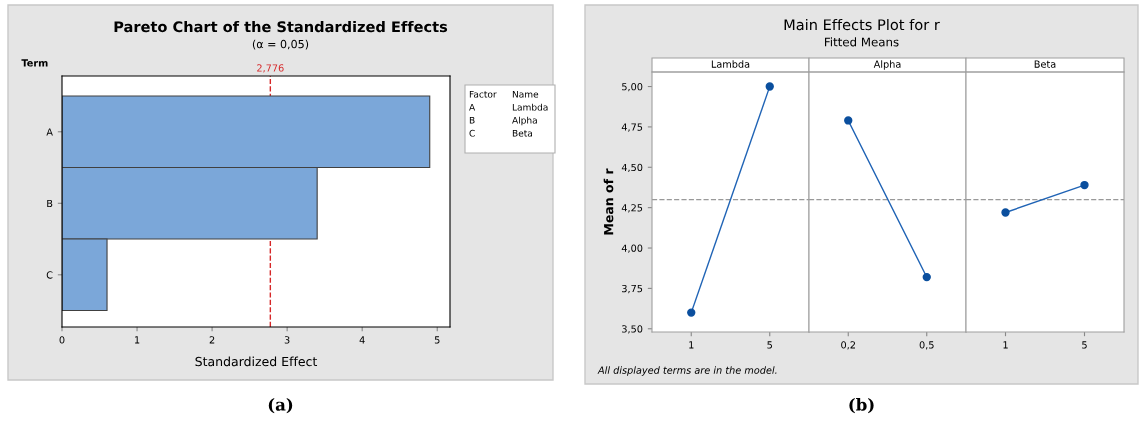 Image resolution: width=1143 pixels, height=423 pixels. Describe the element at coordinates (632, 289) in the screenshot. I see `y-tick-label: 3,75` at that location.